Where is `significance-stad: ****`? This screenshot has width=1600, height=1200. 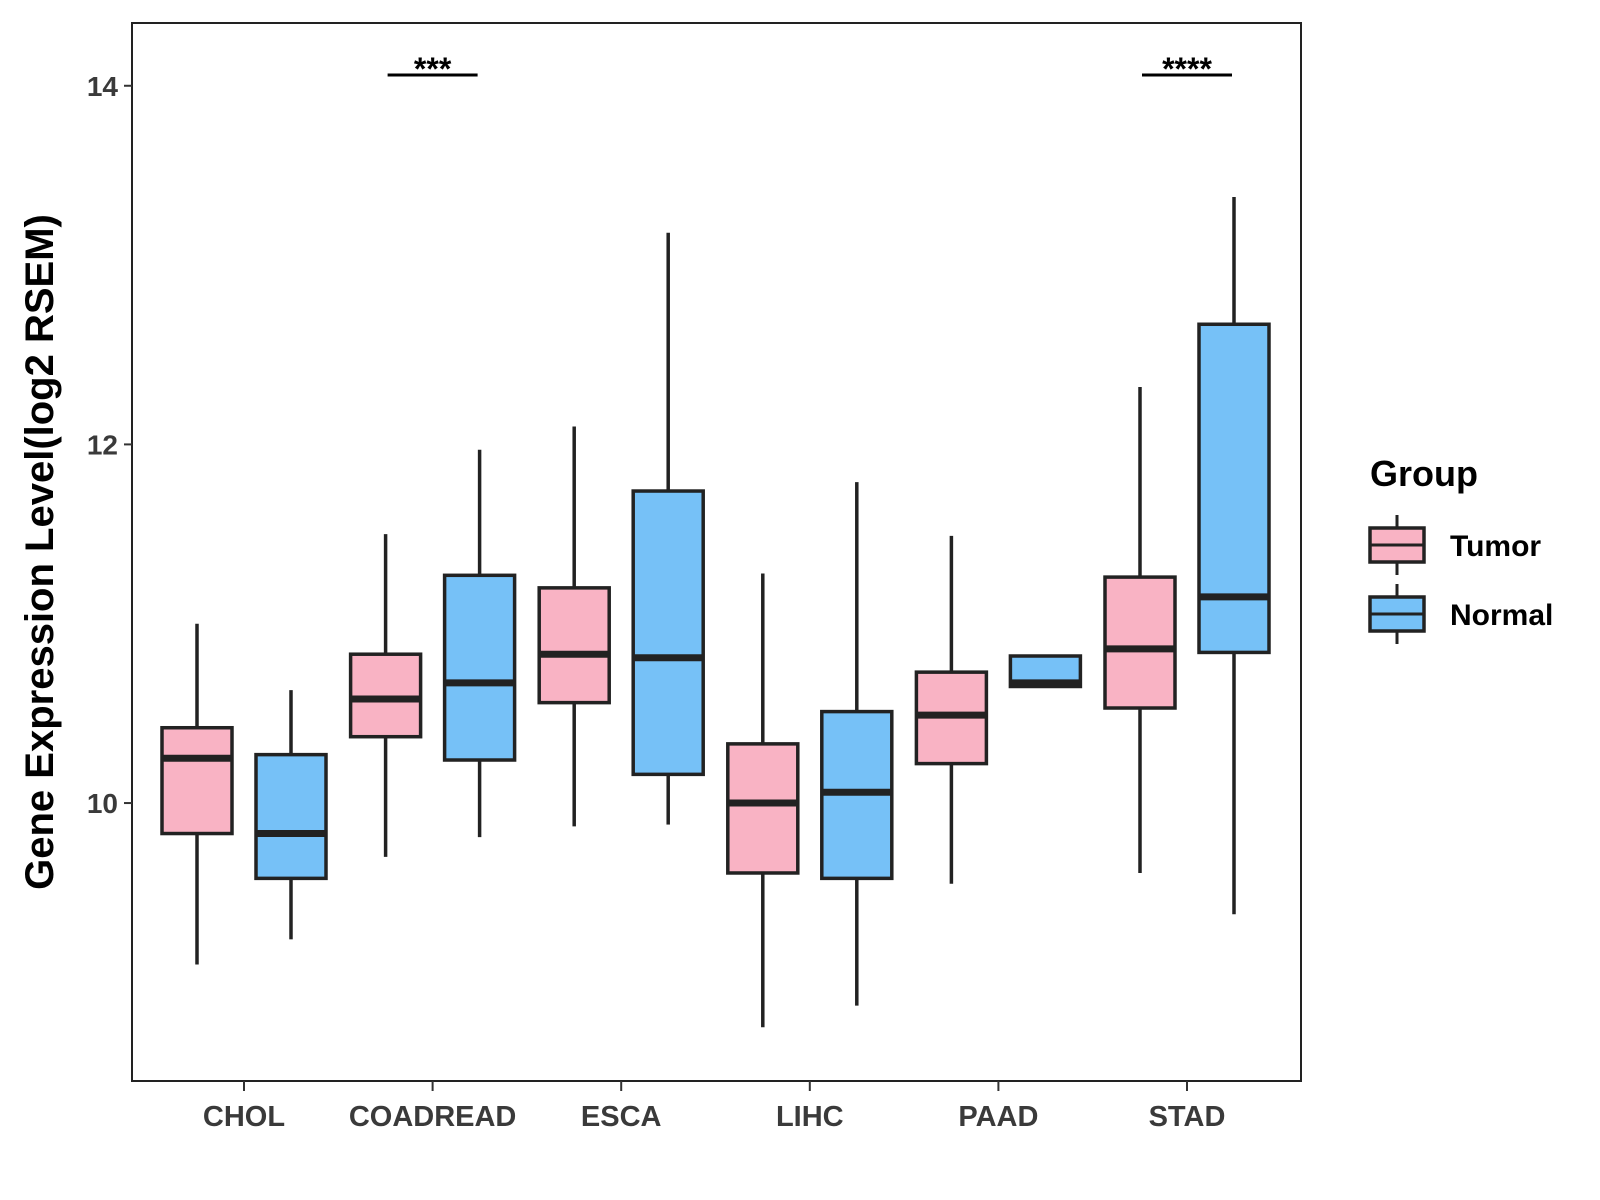
significance-stad: **** is located at coordinates (1187, 69).